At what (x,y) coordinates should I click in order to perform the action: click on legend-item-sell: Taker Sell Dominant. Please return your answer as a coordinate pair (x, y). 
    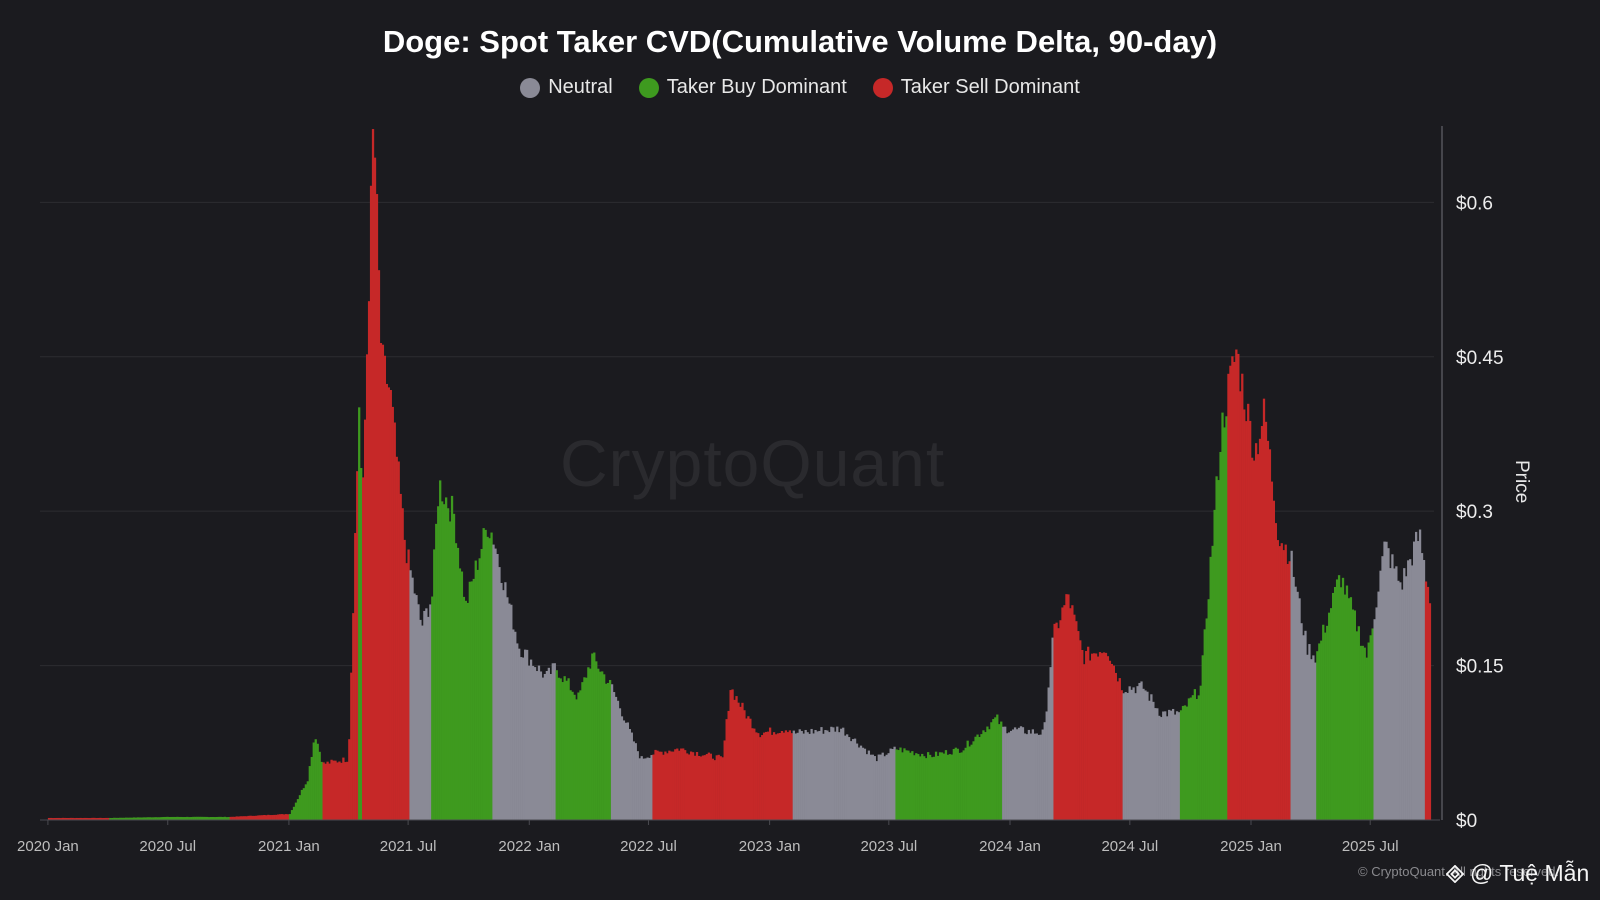
    Looking at the image, I should click on (976, 87).